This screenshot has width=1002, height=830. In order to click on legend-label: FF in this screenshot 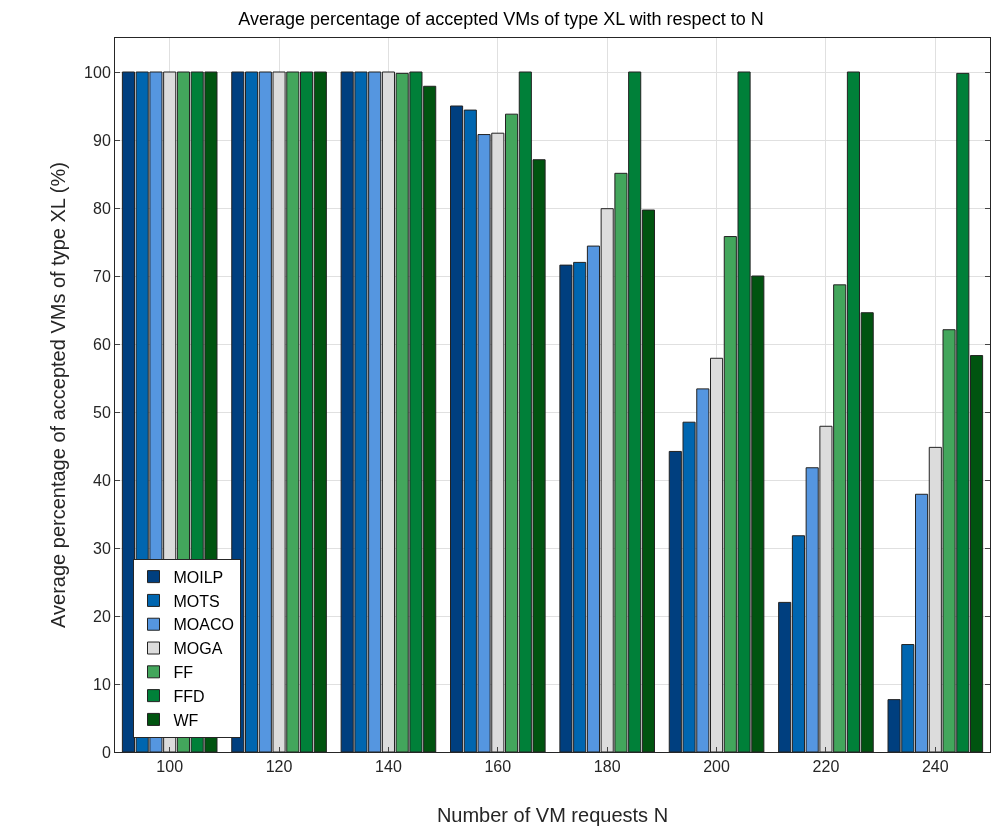, I will do `click(183, 673)`.